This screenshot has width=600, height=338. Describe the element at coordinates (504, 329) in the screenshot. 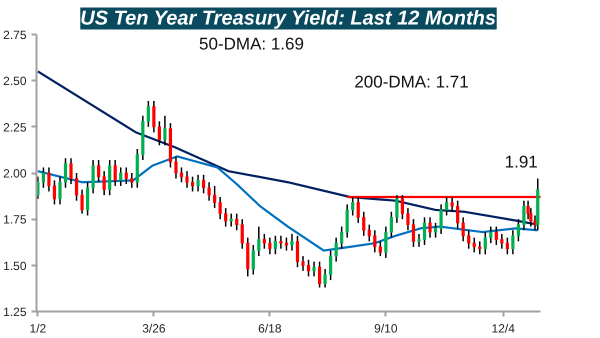

I see `x-tick-label: 12/4` at that location.